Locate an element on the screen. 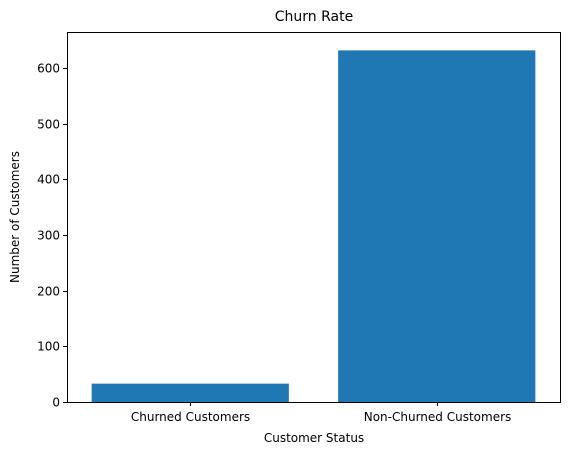 The height and width of the screenshot is (459, 571). chart-title: Churn Rate is located at coordinates (314, 17).